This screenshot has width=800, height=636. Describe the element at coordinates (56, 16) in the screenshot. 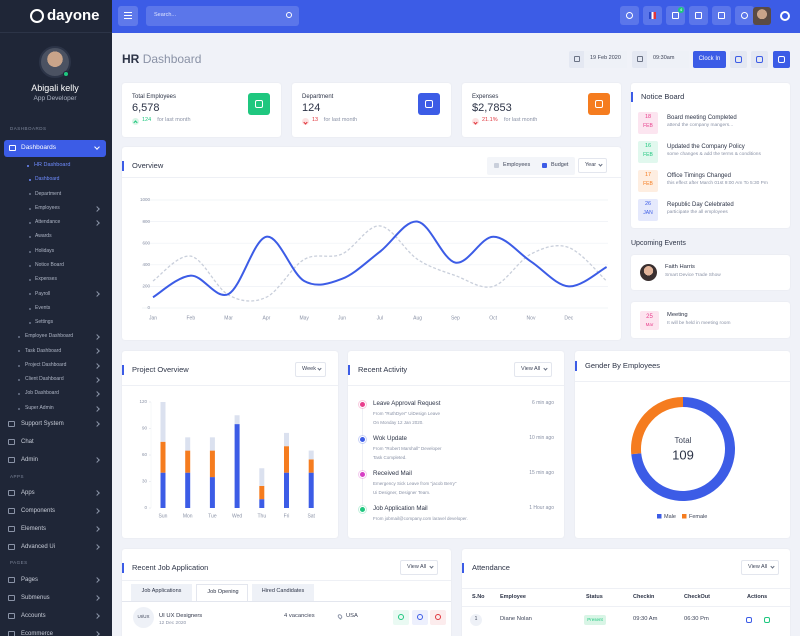

I see `sidebar-header` at that location.